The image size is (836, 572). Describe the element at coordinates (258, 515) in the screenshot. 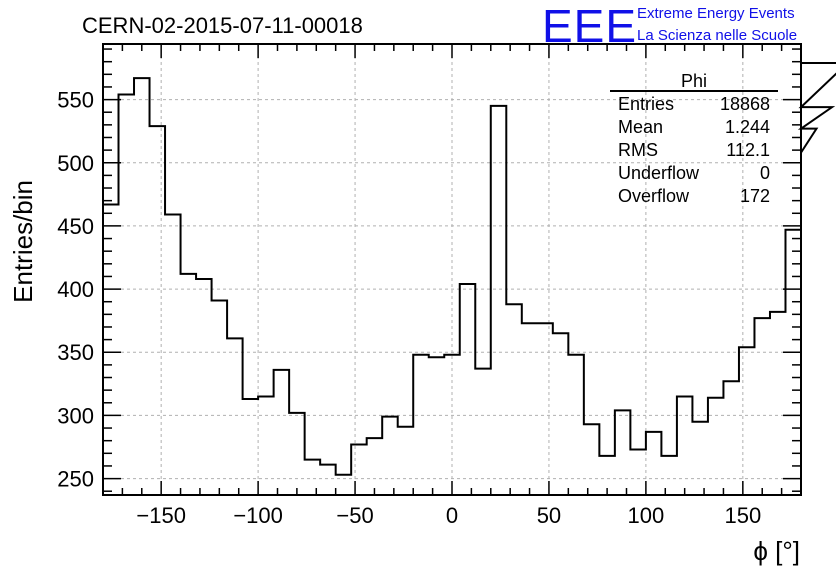

I see `x-tick-label: −100` at that location.